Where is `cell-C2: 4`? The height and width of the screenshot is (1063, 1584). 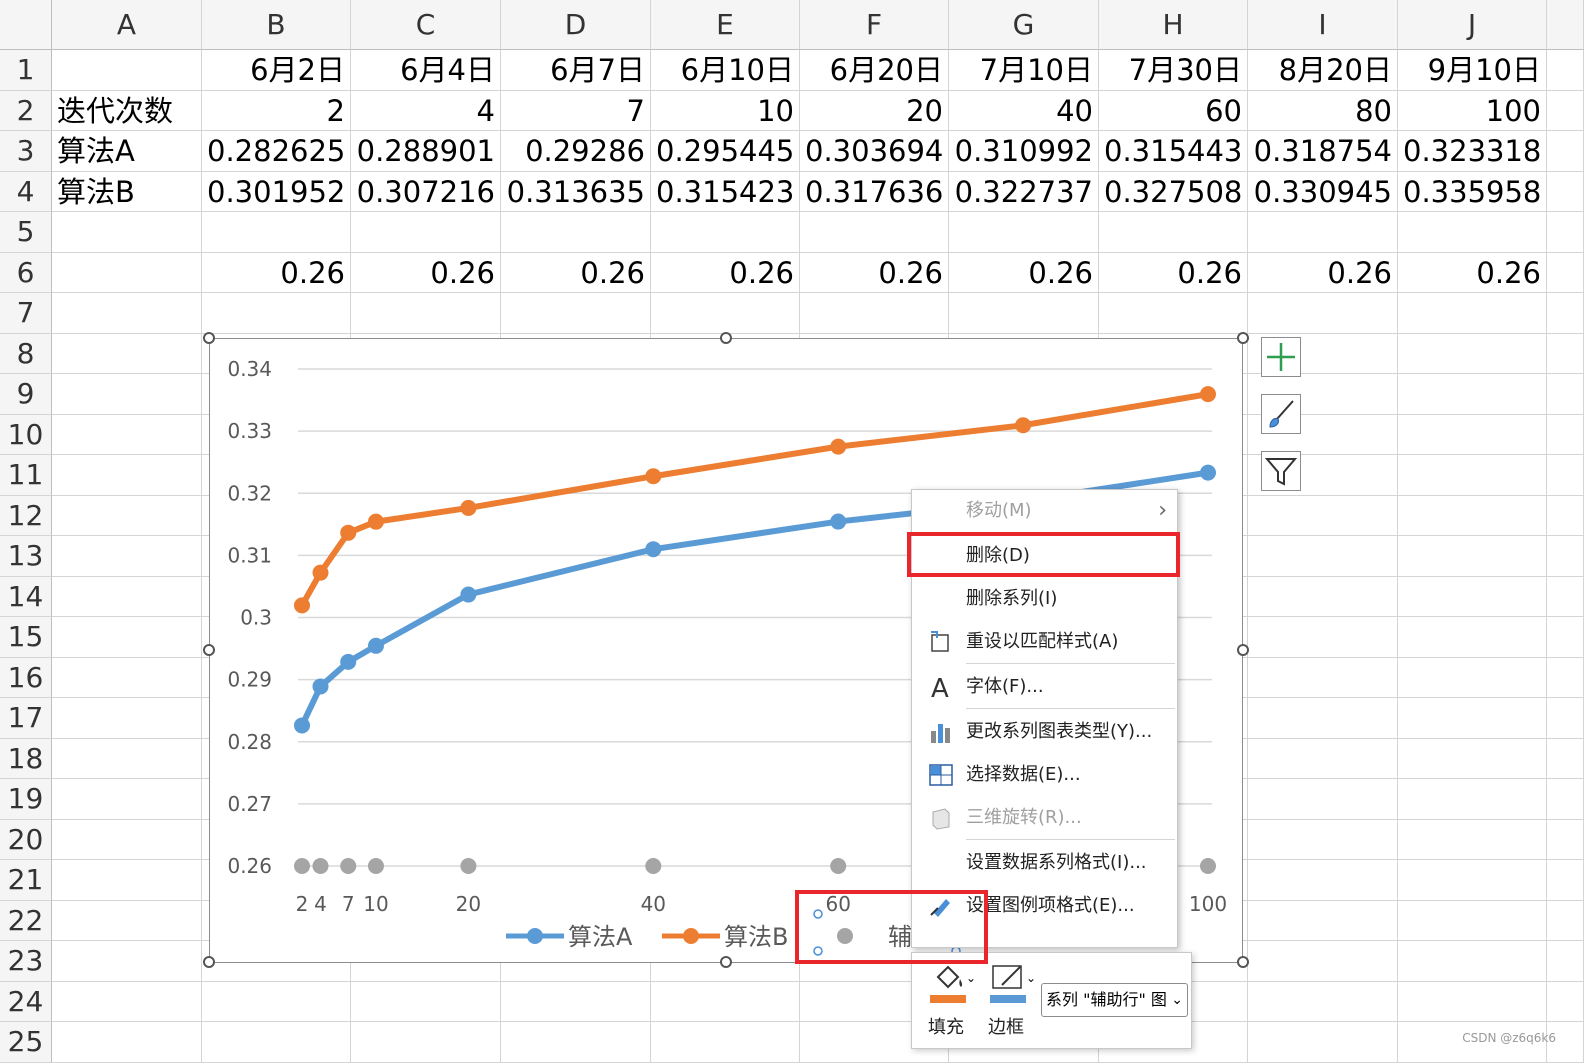 cell-C2: 4 is located at coordinates (426, 110).